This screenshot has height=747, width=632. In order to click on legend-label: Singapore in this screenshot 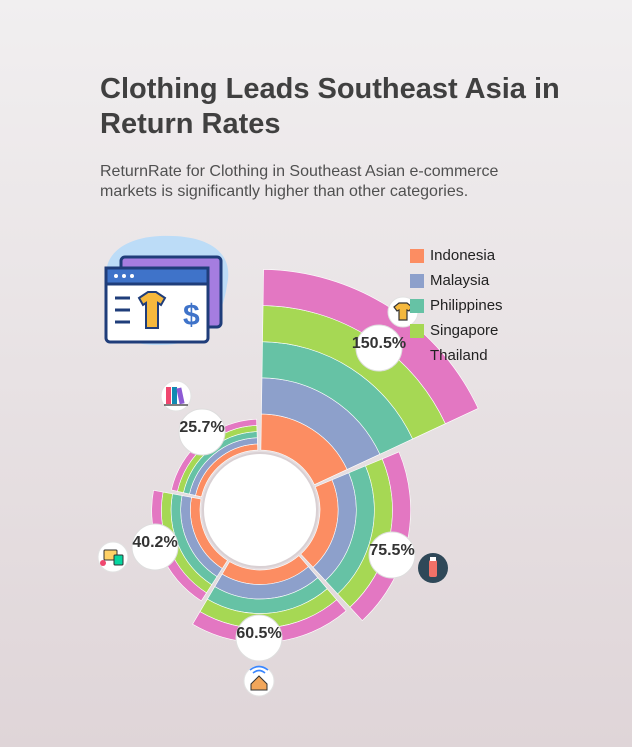, I will do `click(464, 330)`.